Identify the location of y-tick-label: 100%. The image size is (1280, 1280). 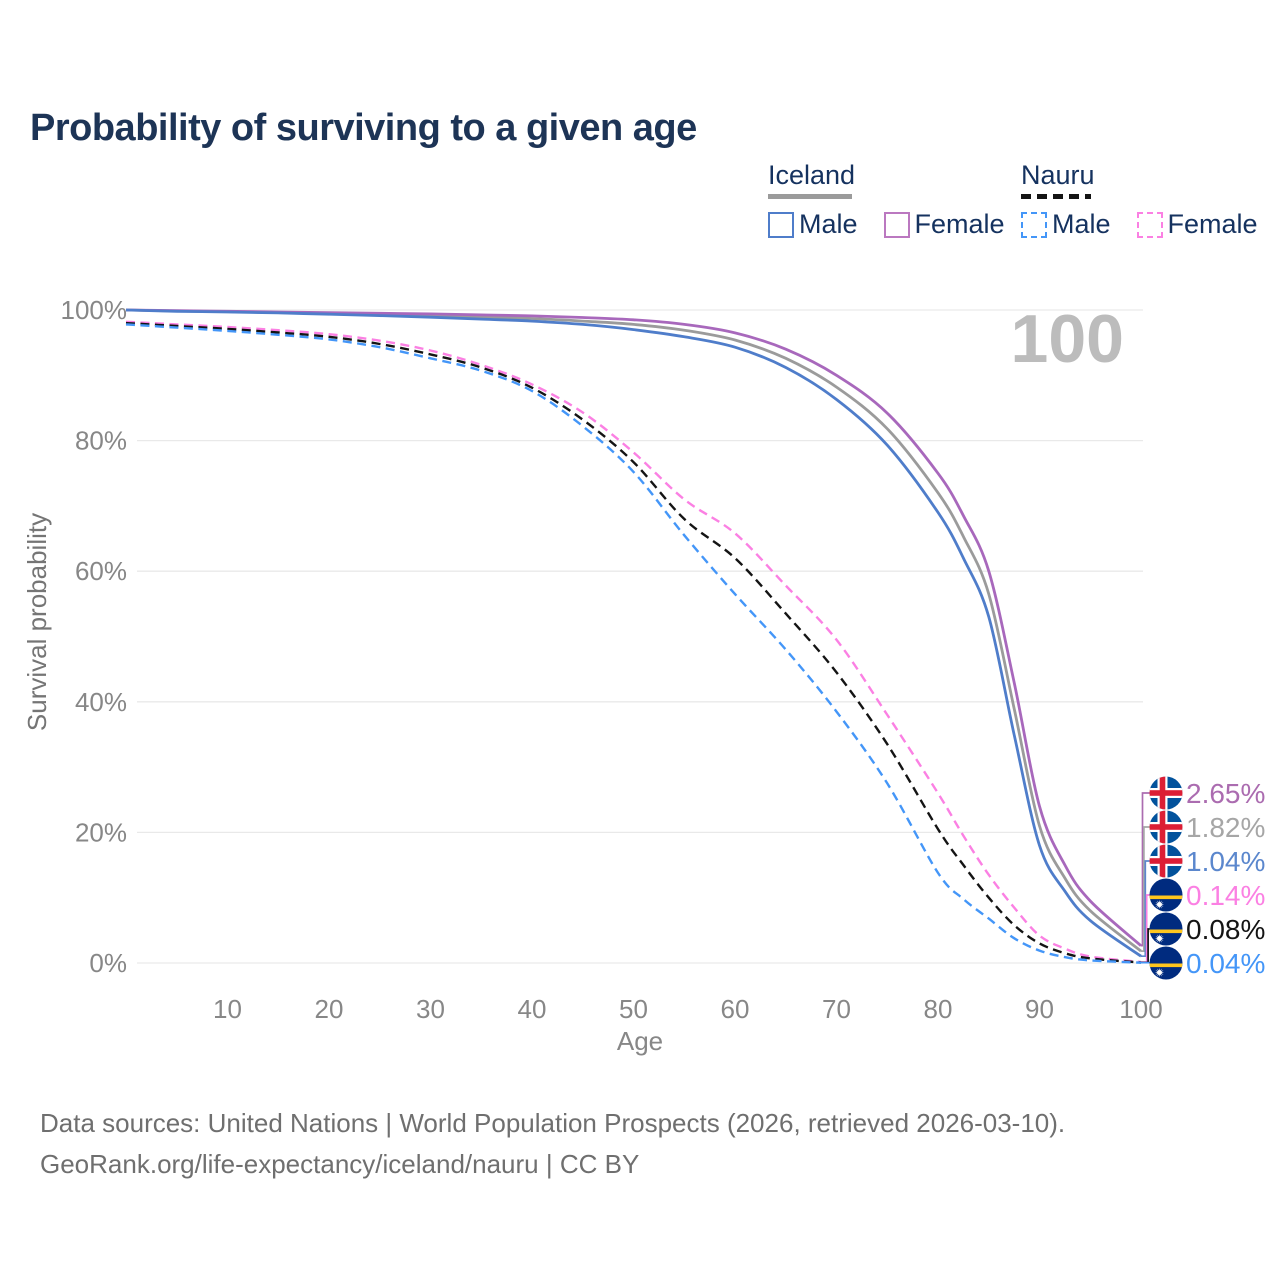
(94, 310).